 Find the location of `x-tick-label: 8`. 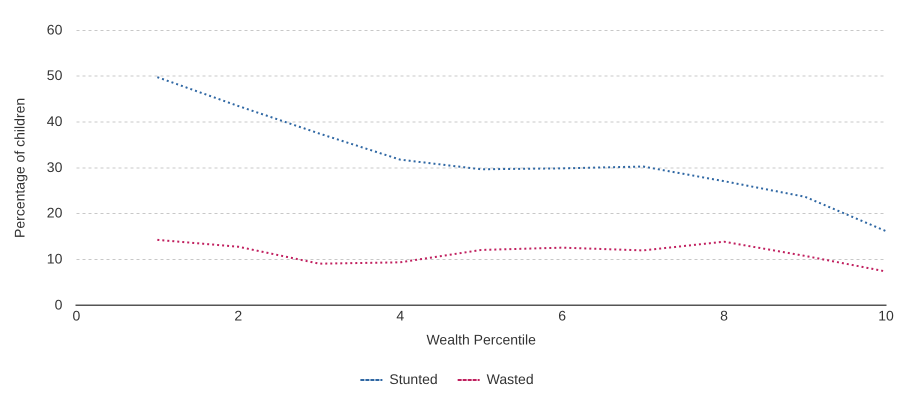

x-tick-label: 8 is located at coordinates (724, 316).